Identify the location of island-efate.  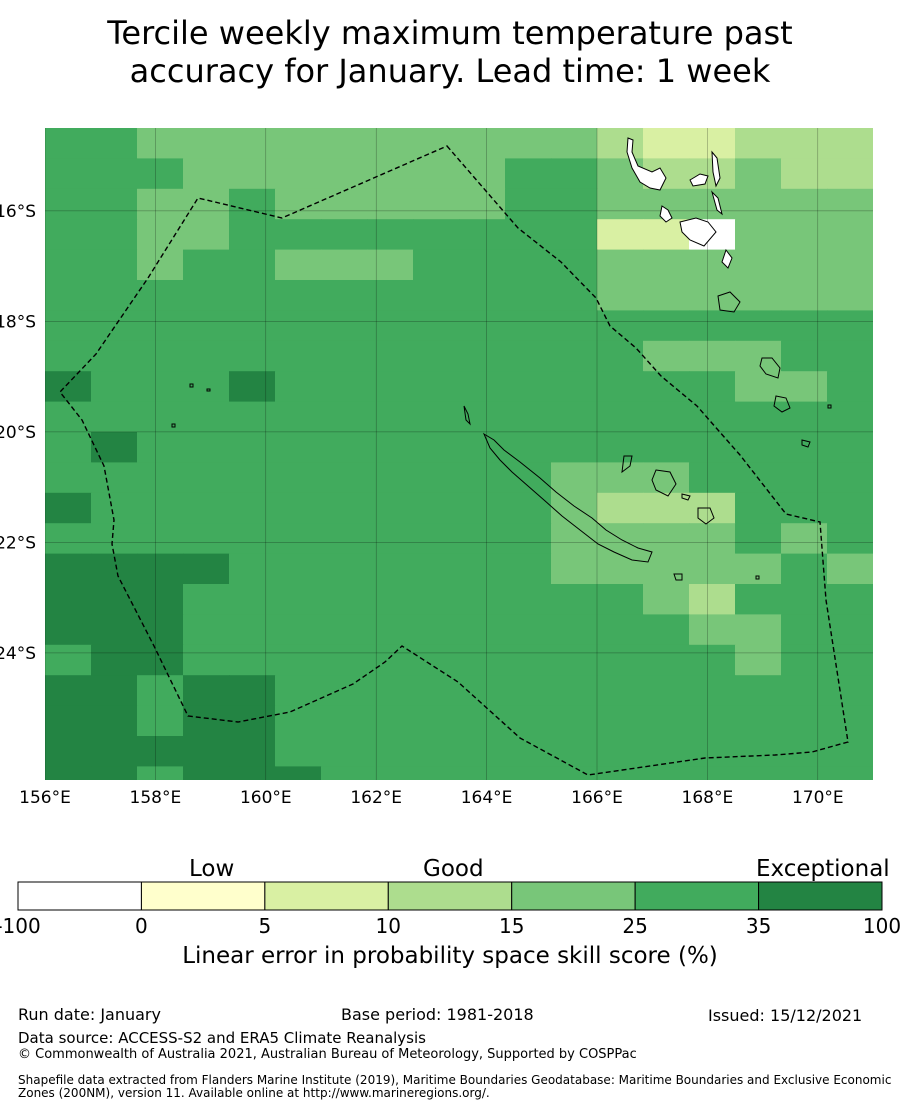
(727, 258).